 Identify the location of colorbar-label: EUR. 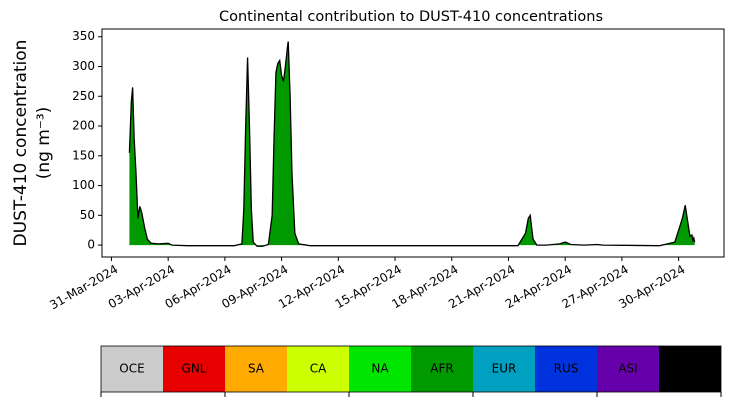
(504, 369).